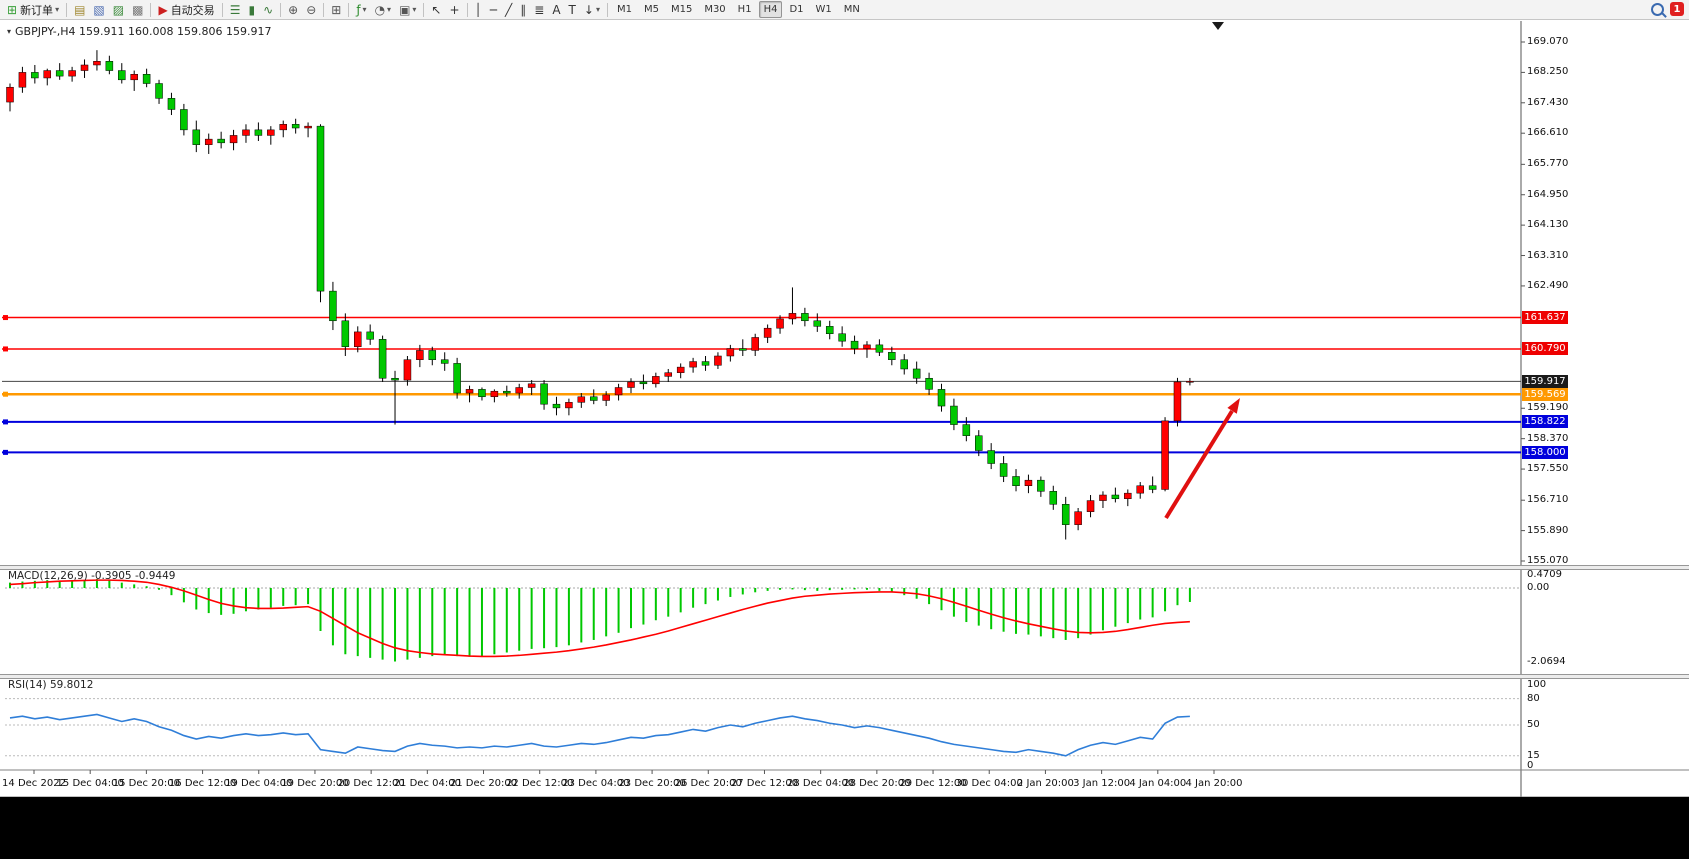 The height and width of the screenshot is (859, 1689). What do you see at coordinates (600, 620) in the screenshot?
I see `macd-histogram` at bounding box center [600, 620].